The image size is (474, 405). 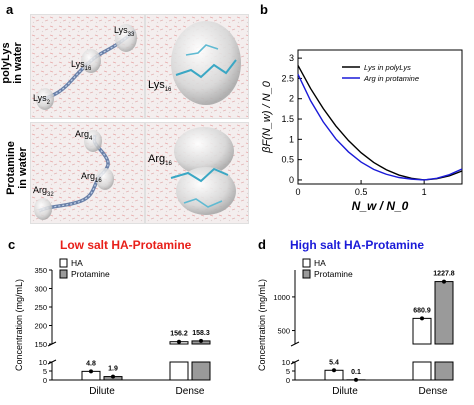 I want to click on protamine-chain-image: Arg4 Arg16 Arg32, so click(x=87, y=173).